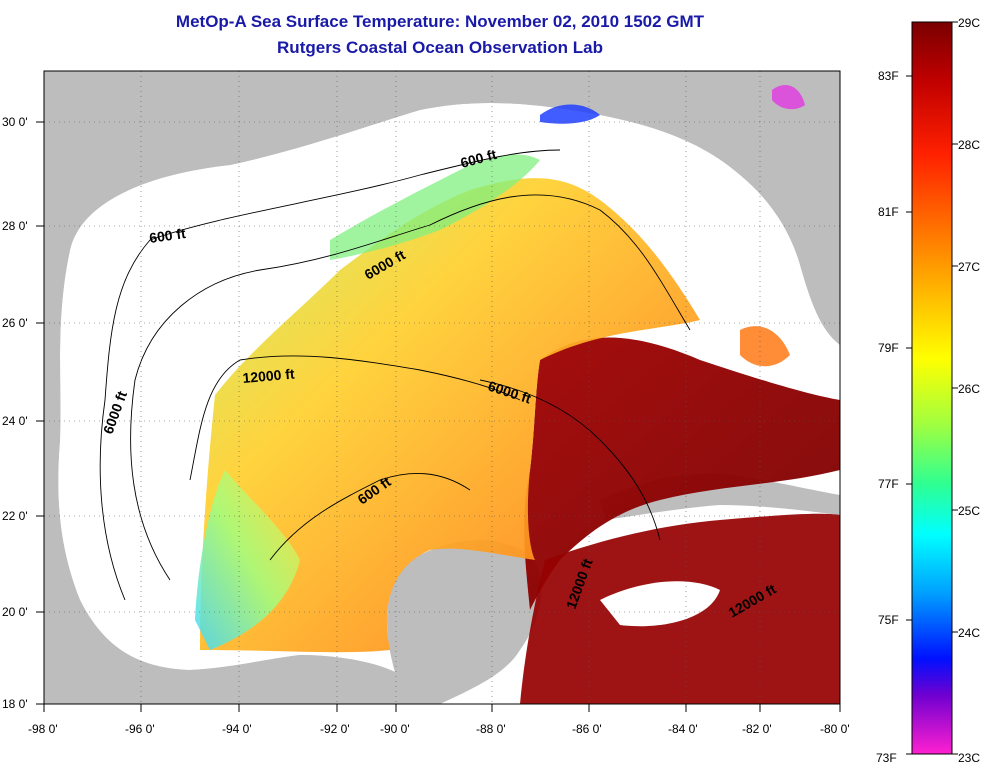 This screenshot has height=770, width=992. What do you see at coordinates (888, 348) in the screenshot?
I see `colorbar-fahrenheit-label: 79F` at bounding box center [888, 348].